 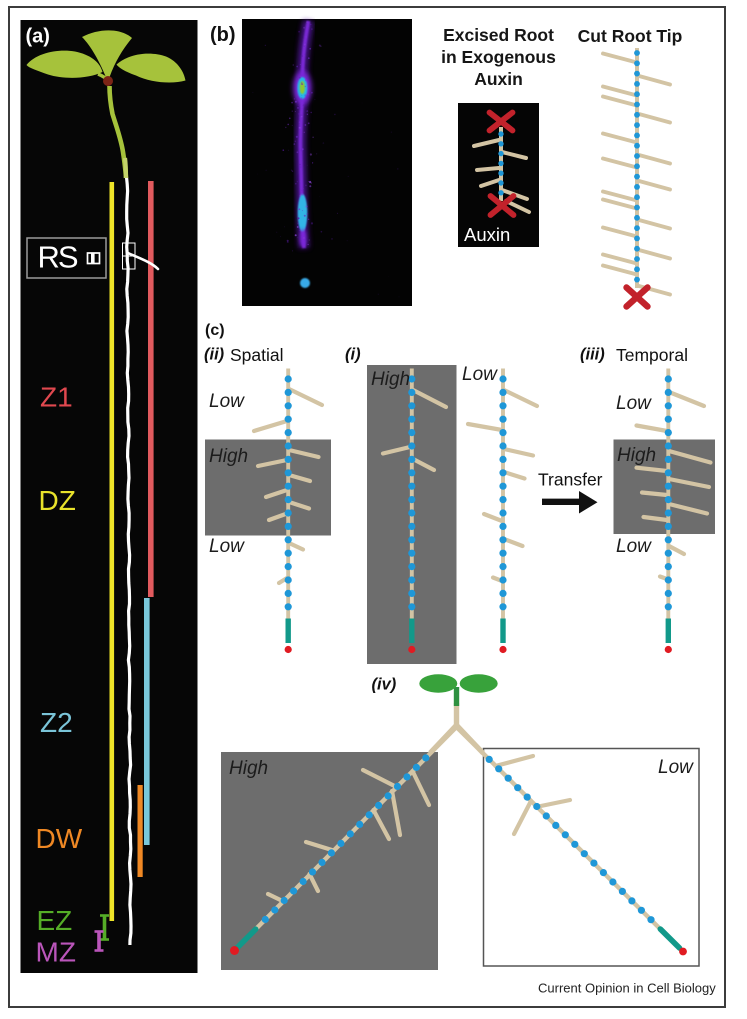 I want to click on svg-text:Current Opinion in Cell Biolog: Current Opinion in Cell Biology, so click(x=627, y=988).